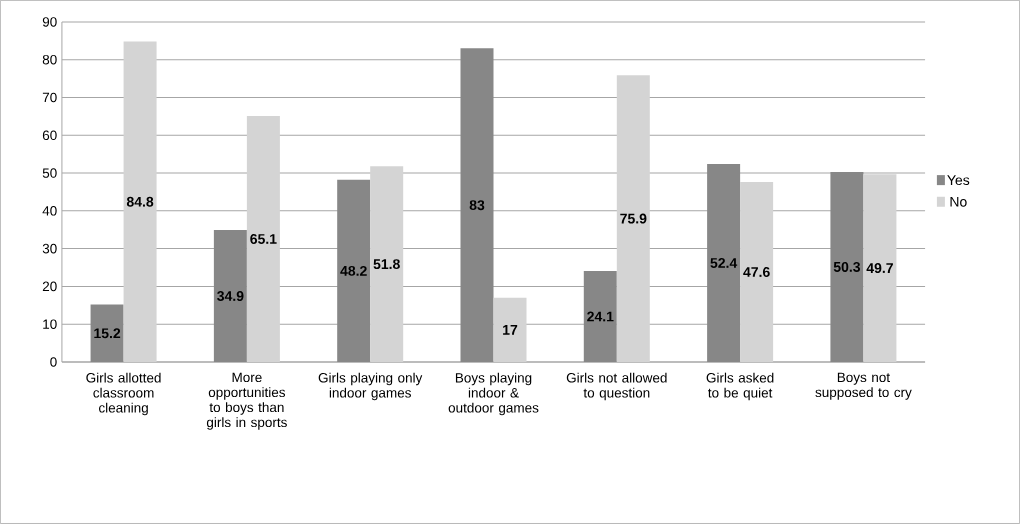 This screenshot has height=524, width=1020. I want to click on data-label: 83, so click(477, 205).